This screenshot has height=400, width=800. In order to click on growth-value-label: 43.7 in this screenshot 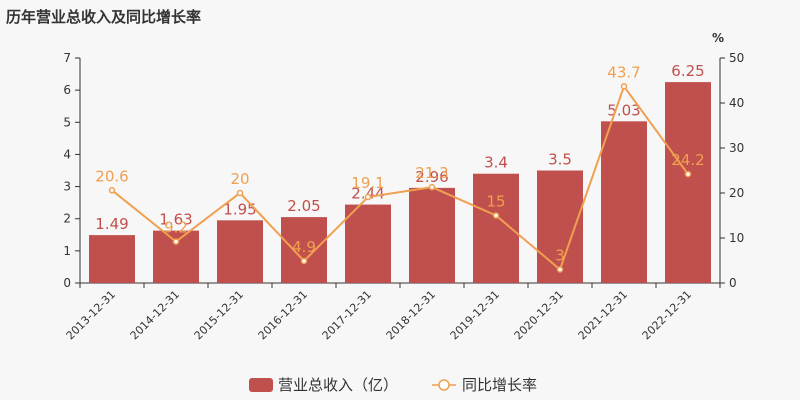, I will do `click(623, 72)`.